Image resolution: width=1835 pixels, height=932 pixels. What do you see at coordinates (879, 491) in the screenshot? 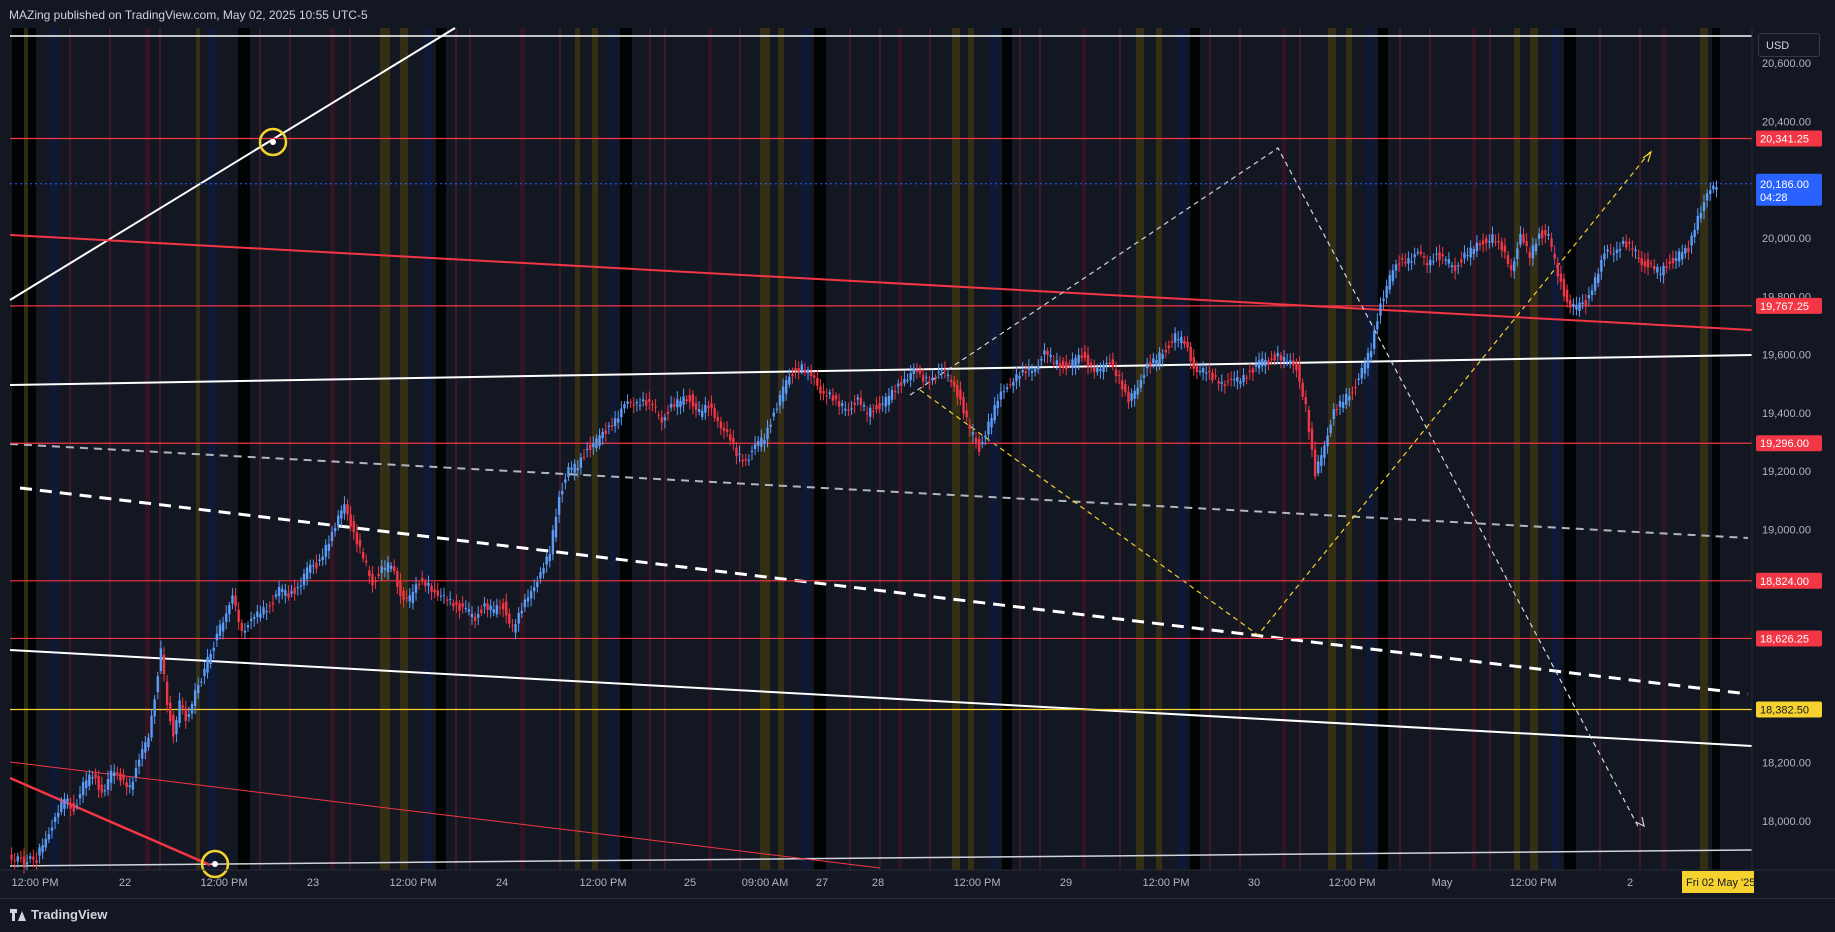
I see `gray-dashed-line` at bounding box center [879, 491].